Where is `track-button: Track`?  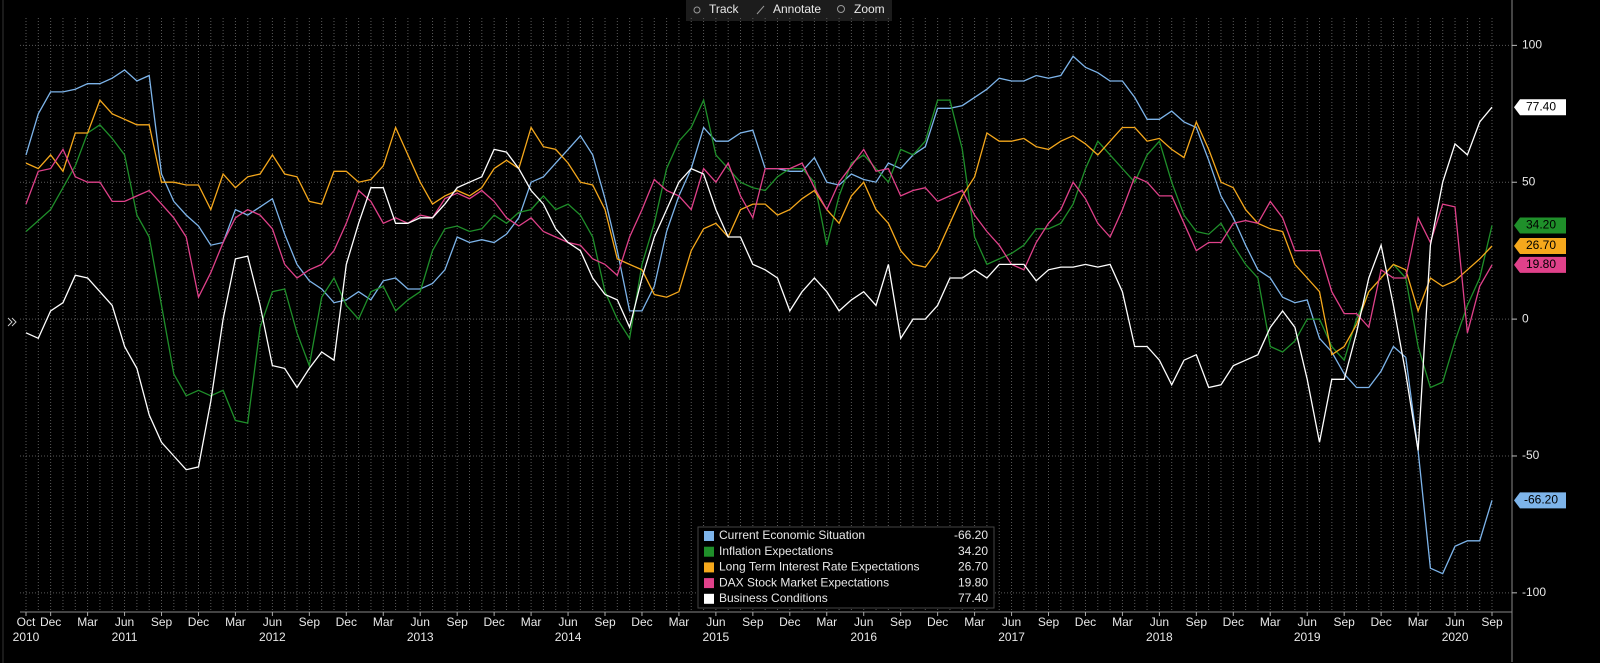 track-button: Track is located at coordinates (716, 9).